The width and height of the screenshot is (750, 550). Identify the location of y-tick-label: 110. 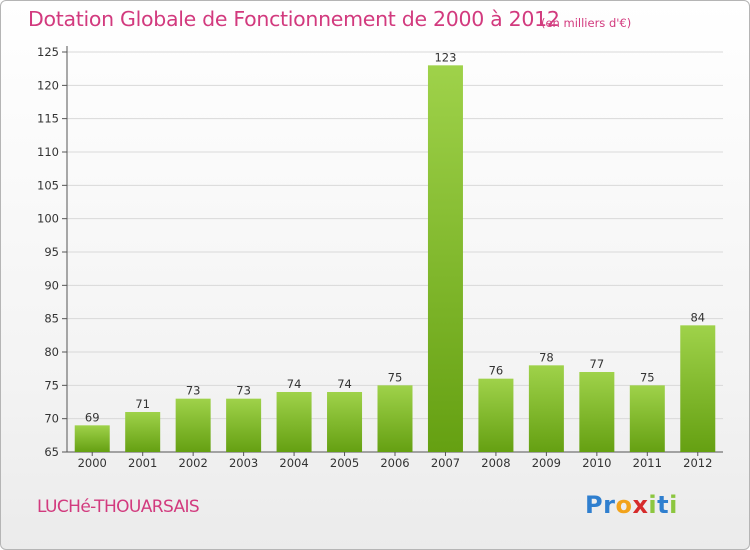
(48, 152).